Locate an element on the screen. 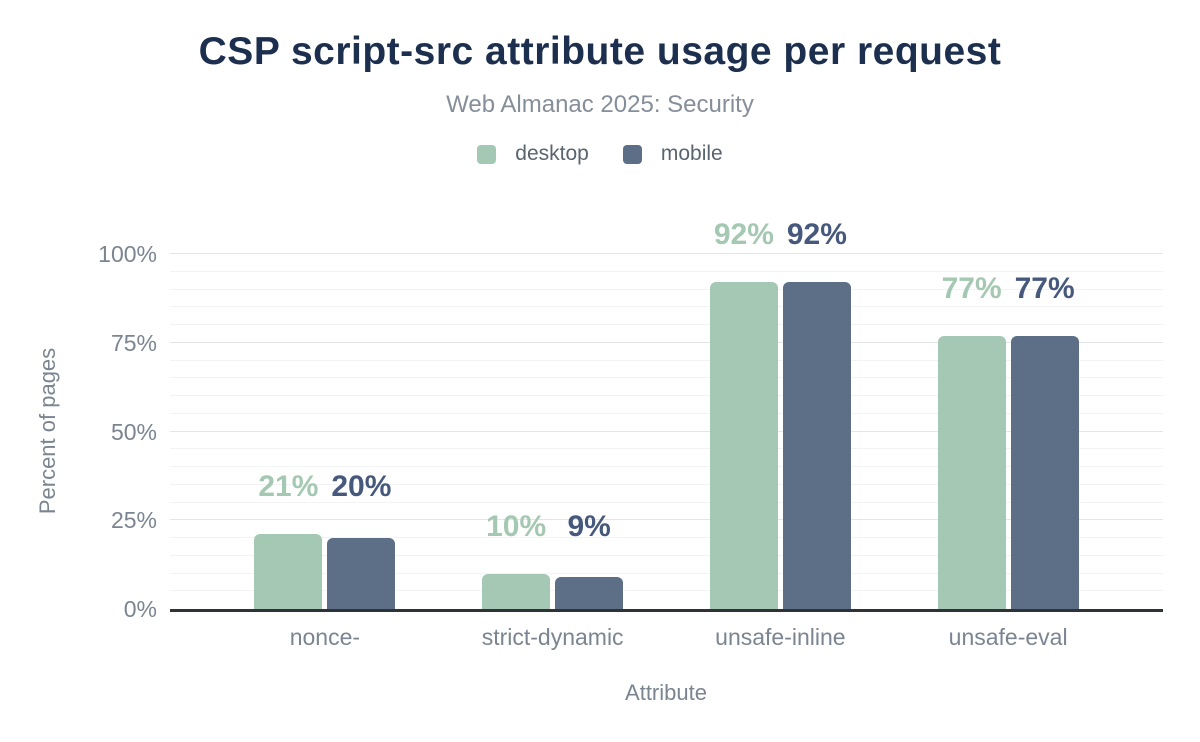  legend-label: desktop is located at coordinates (552, 153).